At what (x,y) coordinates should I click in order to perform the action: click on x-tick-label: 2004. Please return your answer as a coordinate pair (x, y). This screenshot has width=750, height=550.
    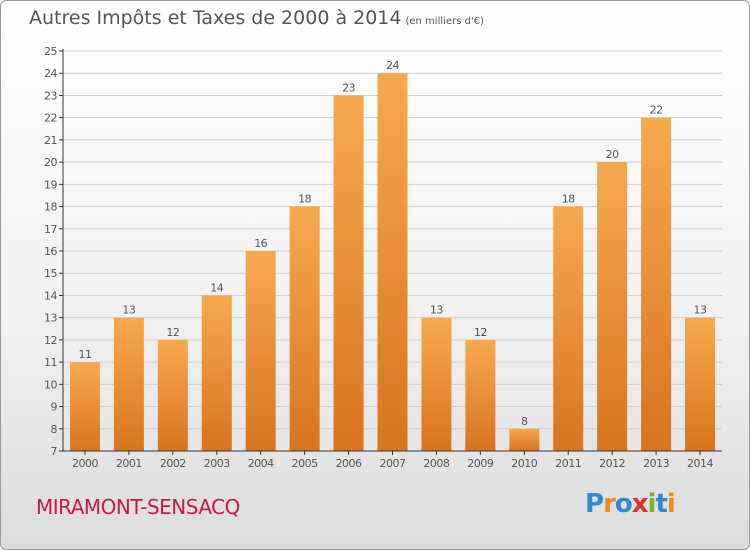
    Looking at the image, I should click on (261, 463).